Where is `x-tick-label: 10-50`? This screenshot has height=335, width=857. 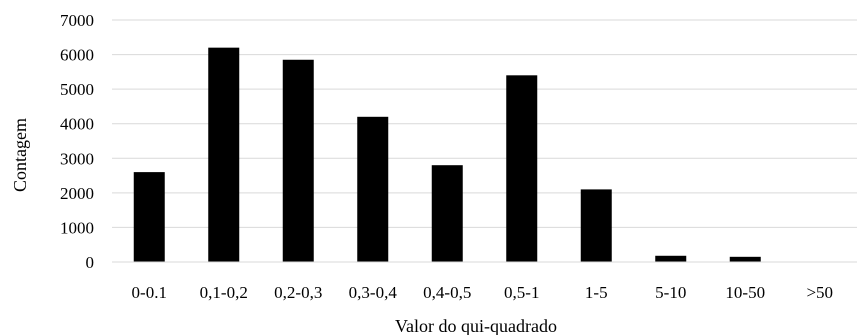 x-tick-label: 10-50 is located at coordinates (745, 292).